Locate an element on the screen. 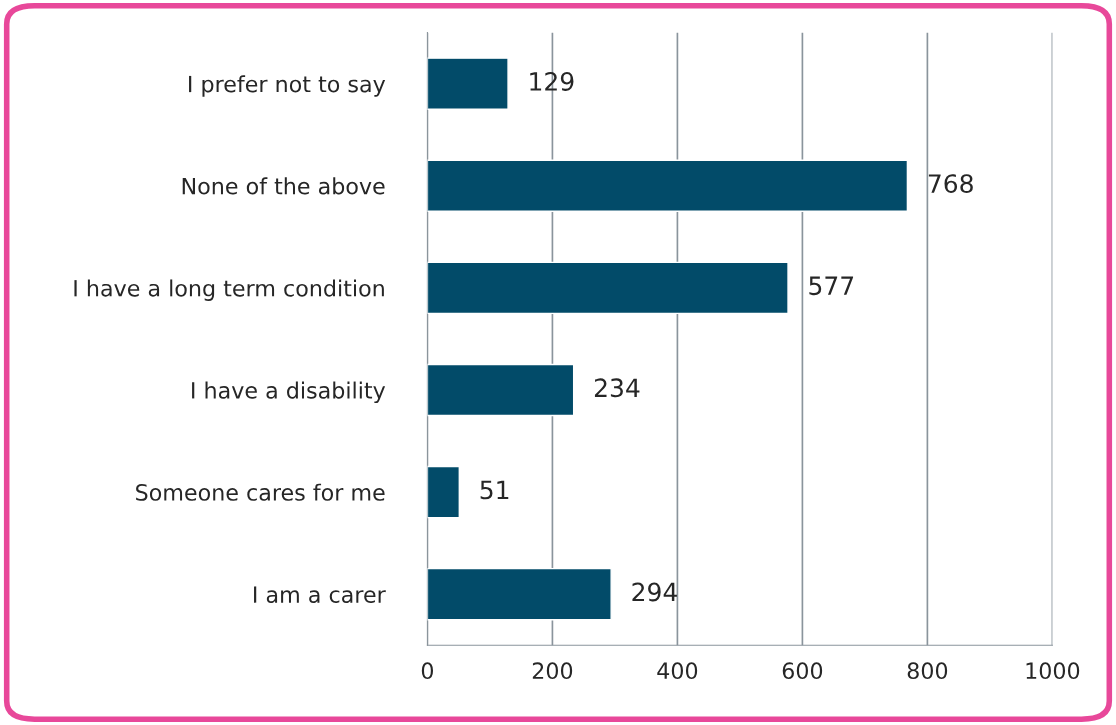 This screenshot has height=725, width=1116. data-label: 294 is located at coordinates (654, 592).